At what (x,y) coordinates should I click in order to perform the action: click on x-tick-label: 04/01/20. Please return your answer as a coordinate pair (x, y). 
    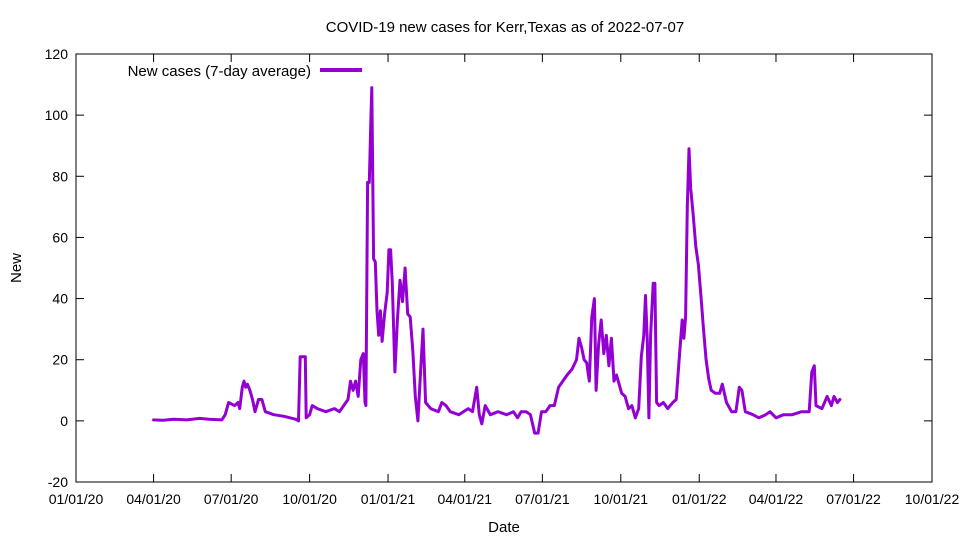
    Looking at the image, I should click on (153, 499).